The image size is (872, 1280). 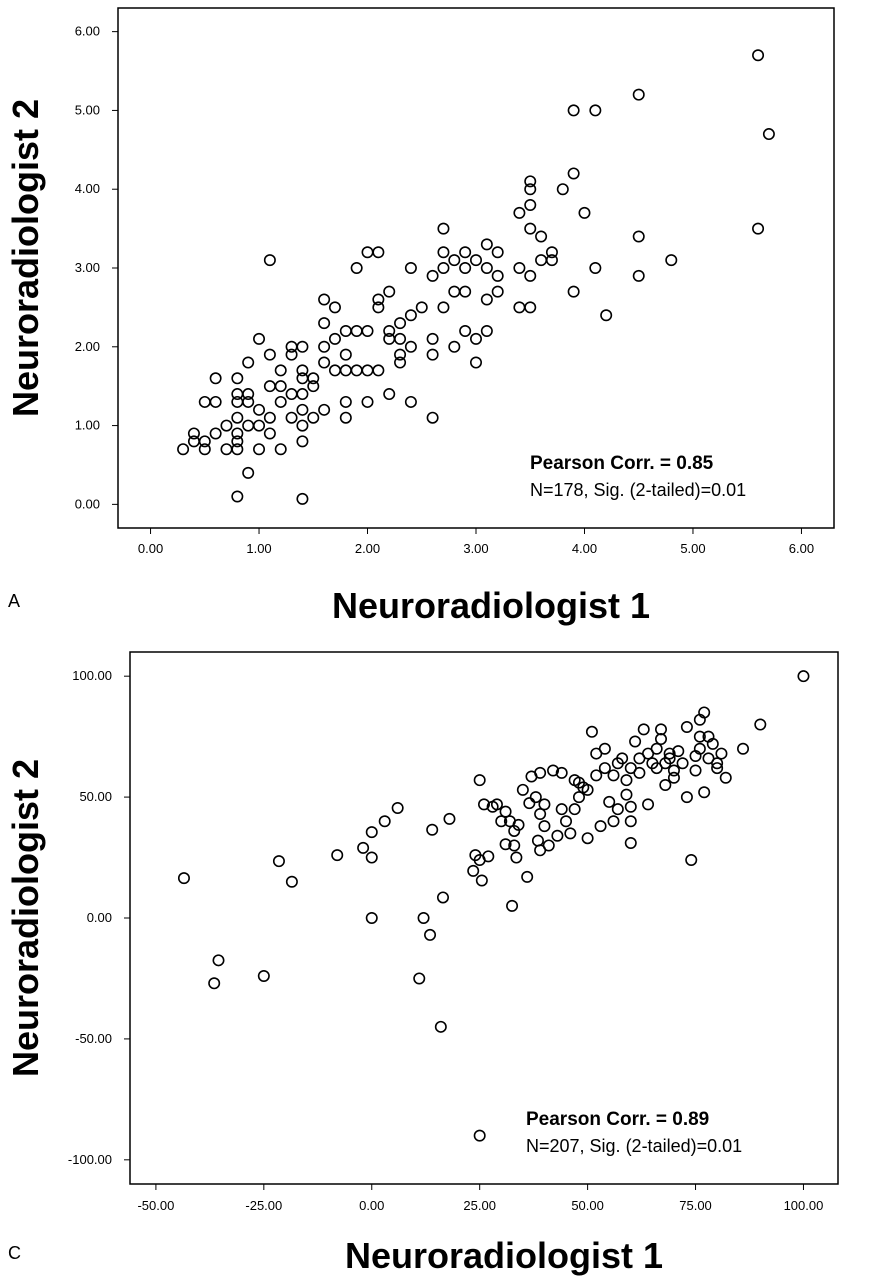 I want to click on x-tick-label: 100.00, so click(x=804, y=1205).